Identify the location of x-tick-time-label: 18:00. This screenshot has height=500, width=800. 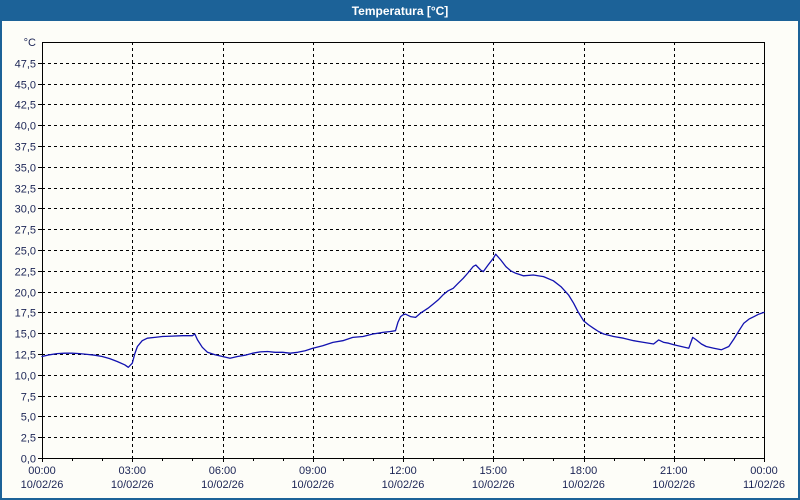
(584, 471).